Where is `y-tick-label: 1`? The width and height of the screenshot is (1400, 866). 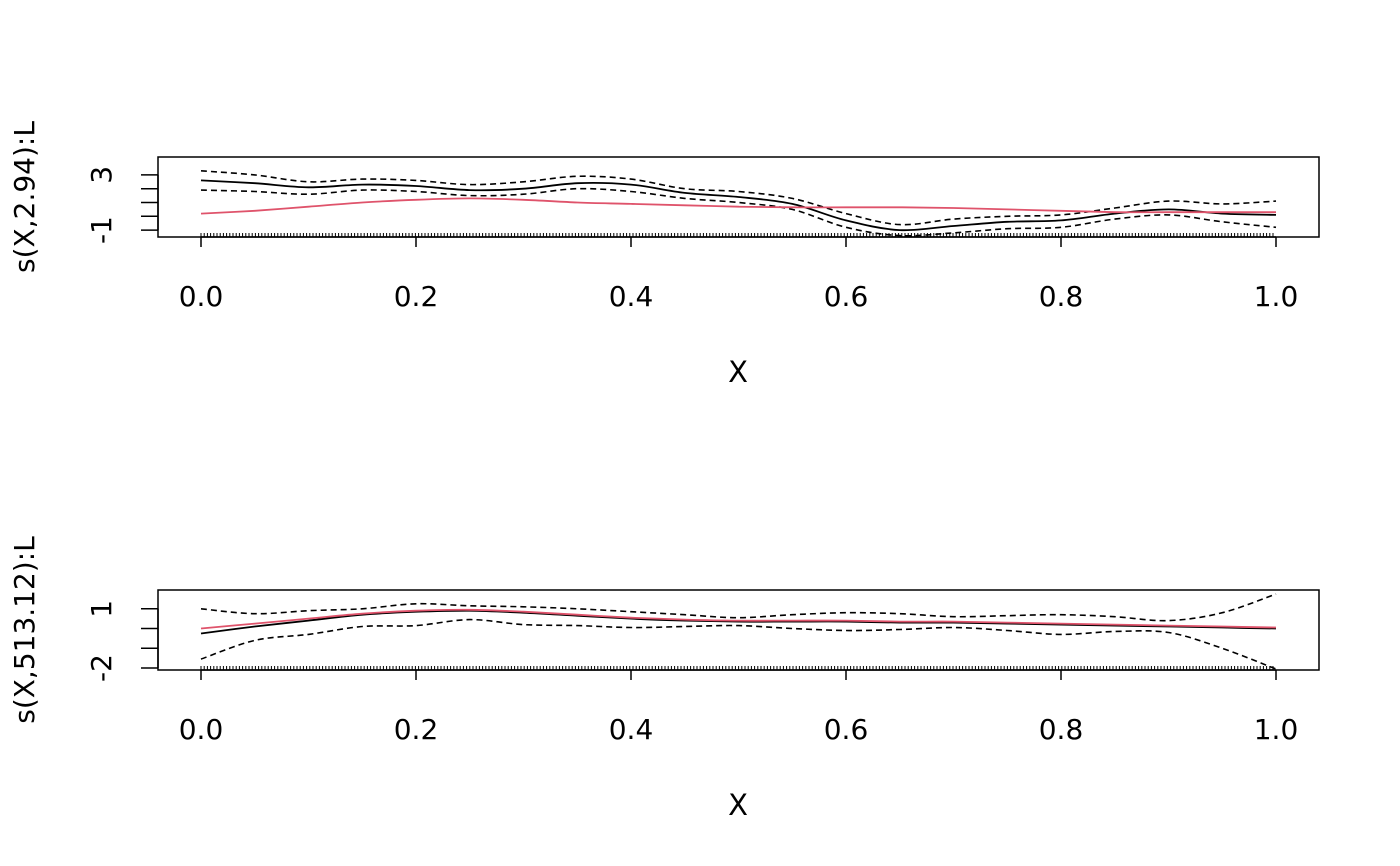
y-tick-label: 1 is located at coordinates (101, 609).